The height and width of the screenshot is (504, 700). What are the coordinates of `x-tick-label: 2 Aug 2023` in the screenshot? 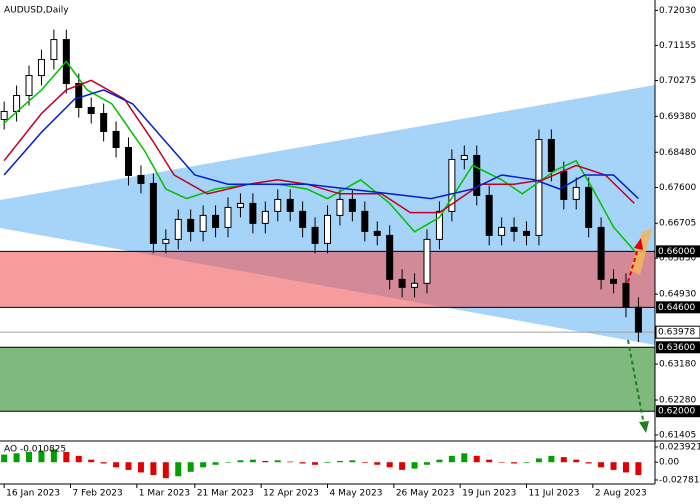 It's located at (621, 494).